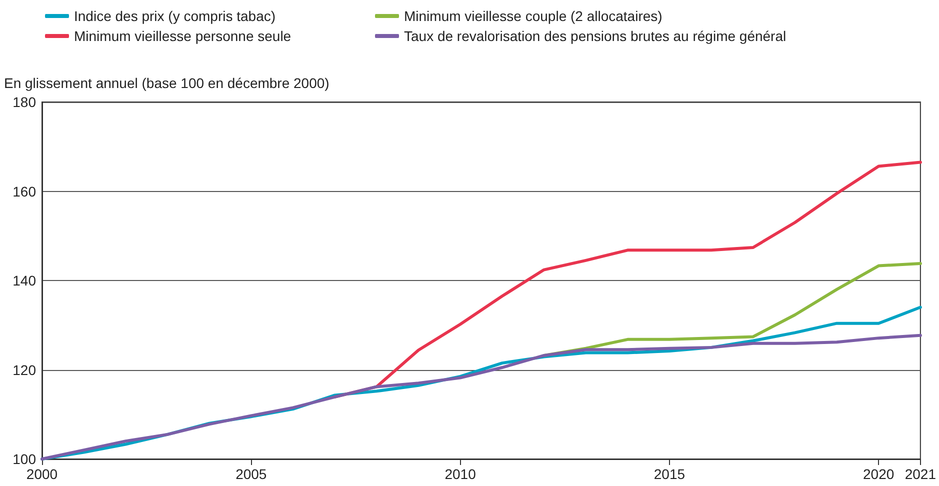 This screenshot has height=486, width=939. Describe the element at coordinates (670, 474) in the screenshot. I see `x-tick-label: 2015` at that location.